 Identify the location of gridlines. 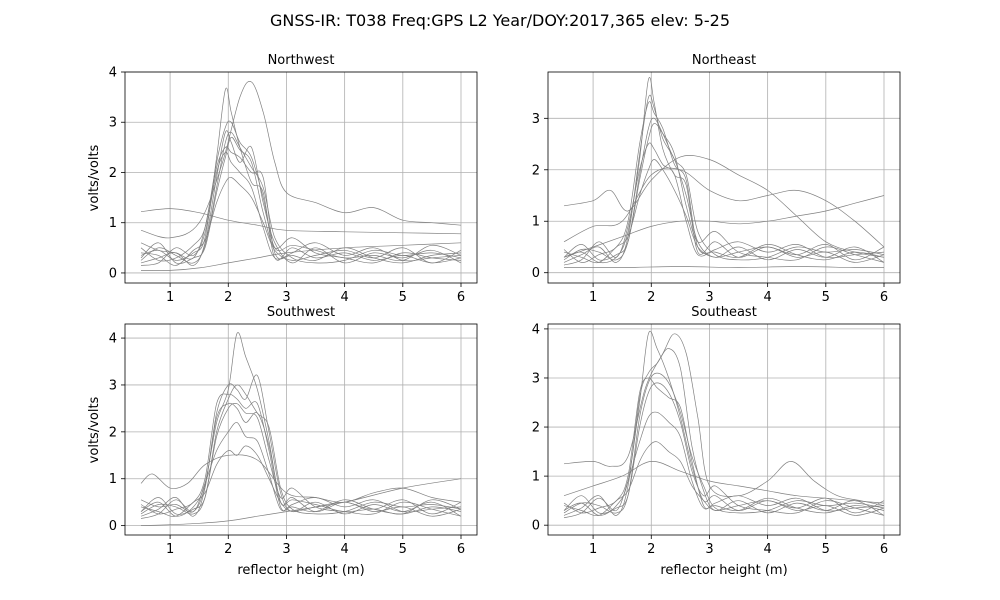
(724, 177).